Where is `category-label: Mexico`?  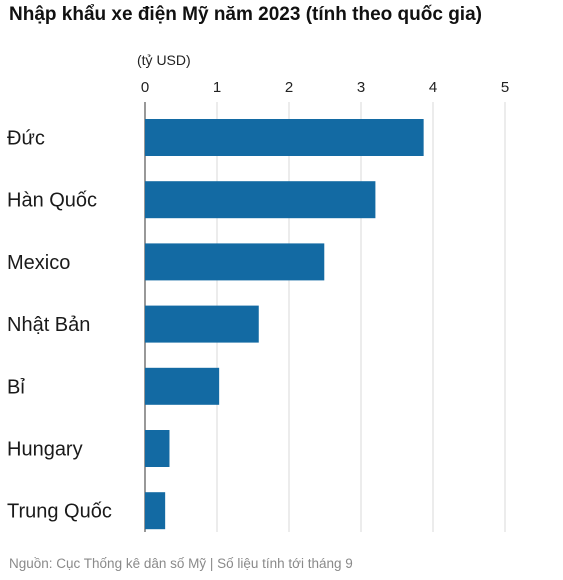
category-label: Mexico is located at coordinates (38, 263).